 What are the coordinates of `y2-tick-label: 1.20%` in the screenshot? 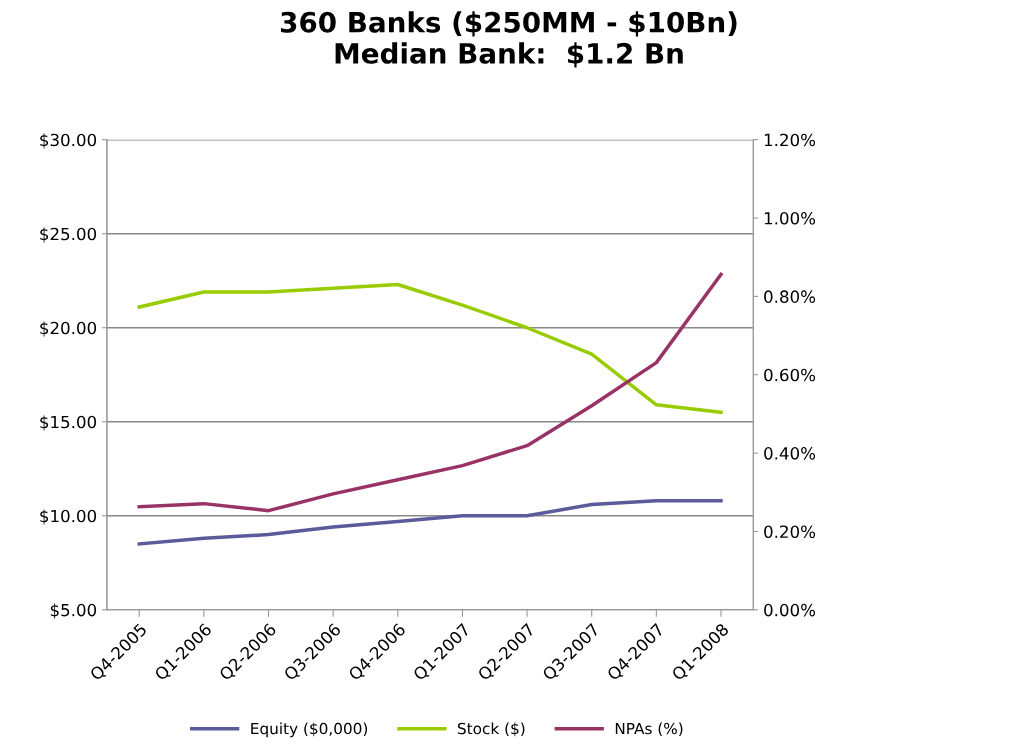 It's located at (790, 140).